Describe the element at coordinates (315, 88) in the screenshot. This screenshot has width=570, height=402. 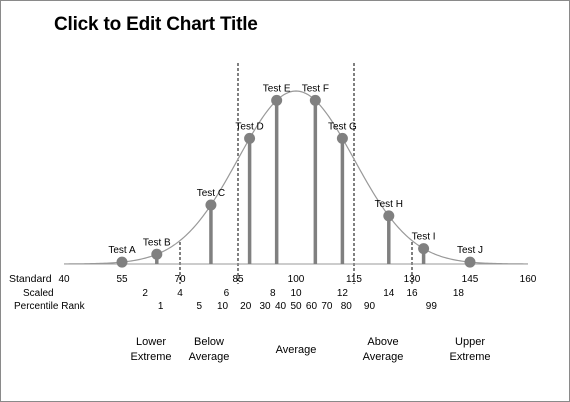
I see `test-label: Test F` at that location.